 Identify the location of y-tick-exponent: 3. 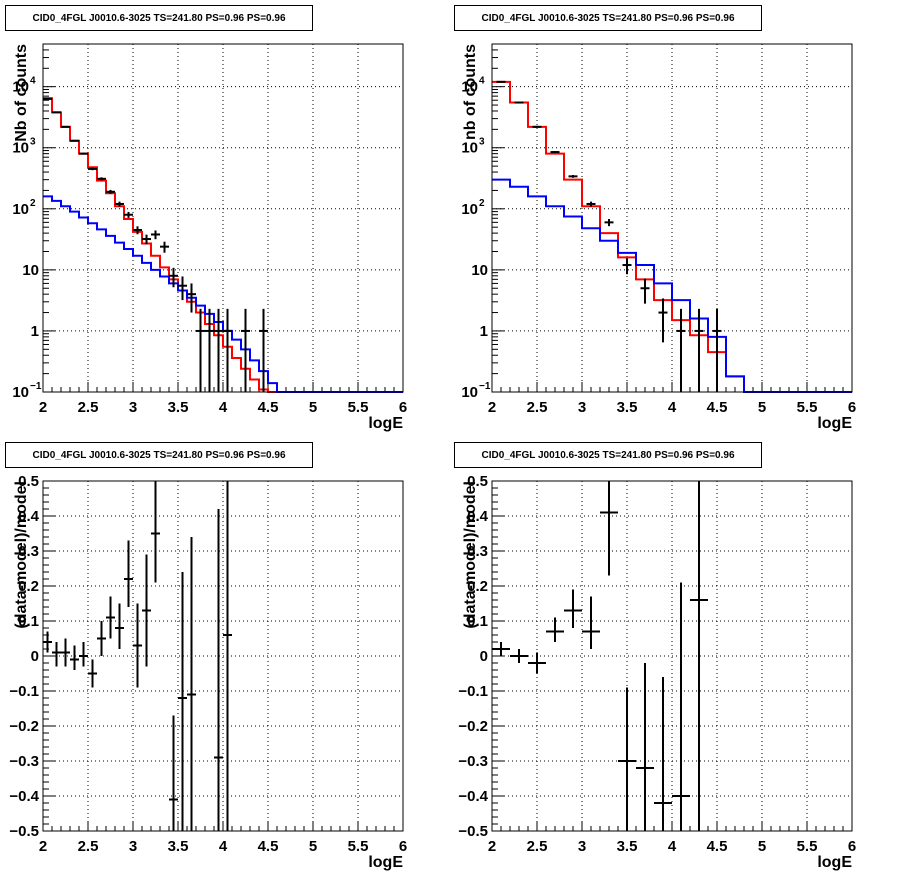
(482, 142).